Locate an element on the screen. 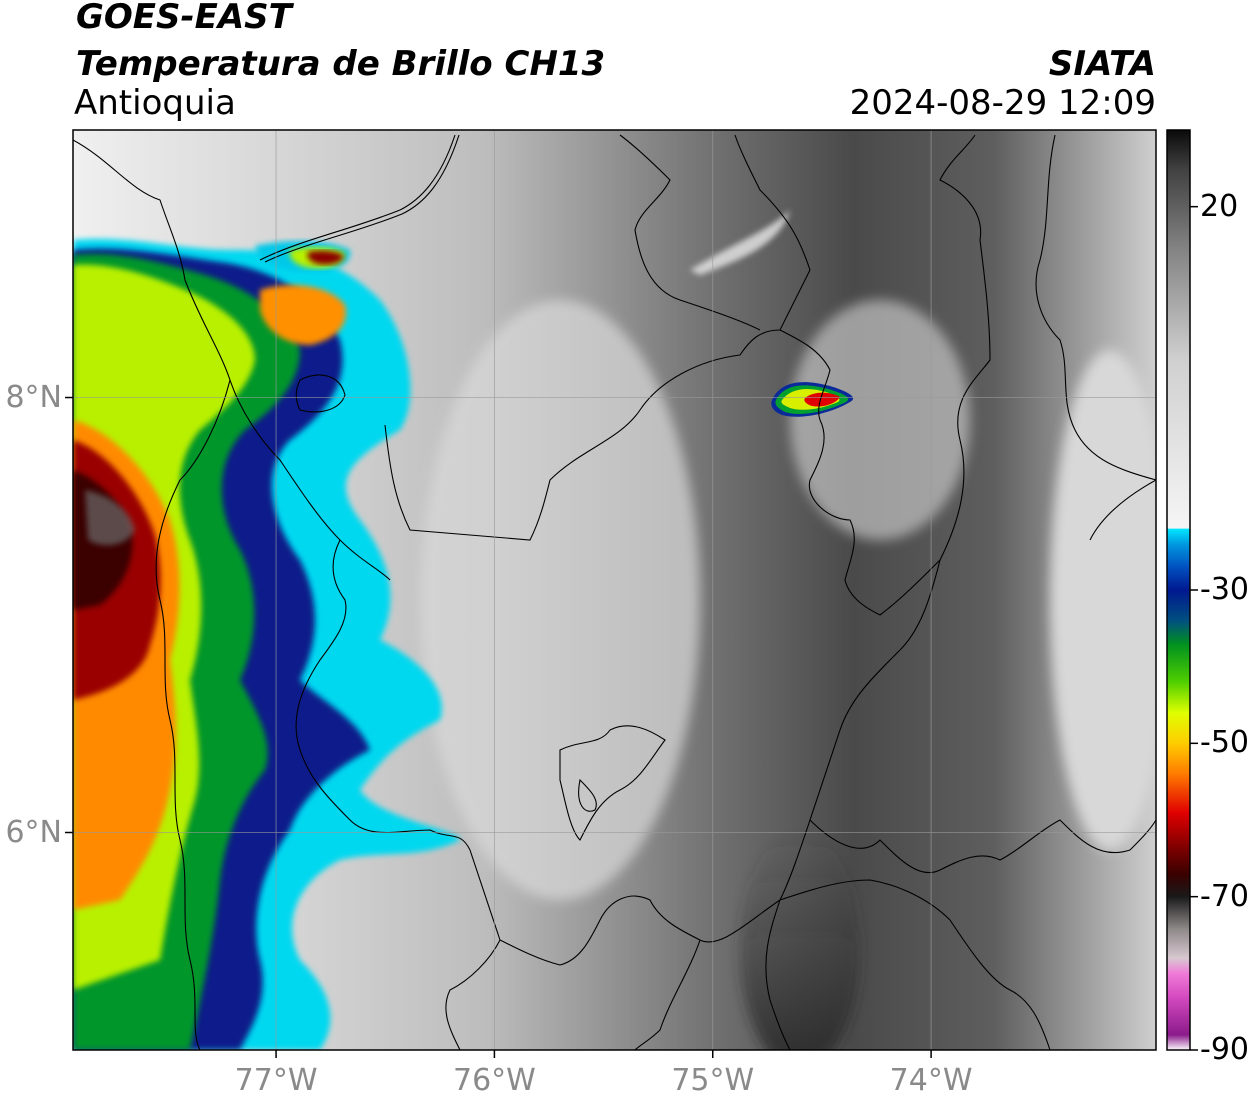 The height and width of the screenshot is (1099, 1252). lat-tick-label: 8°N is located at coordinates (33, 397).